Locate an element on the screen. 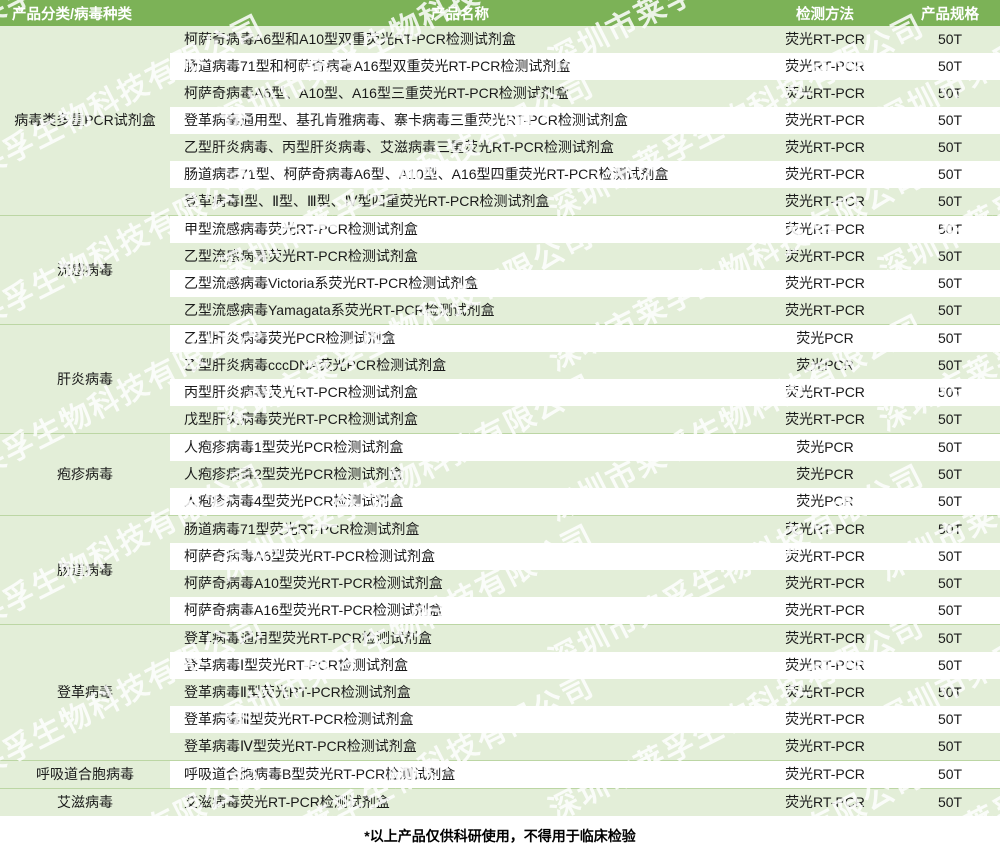  category-cell: 病毒类多重PCR试剂盒 is located at coordinates (85, 121).